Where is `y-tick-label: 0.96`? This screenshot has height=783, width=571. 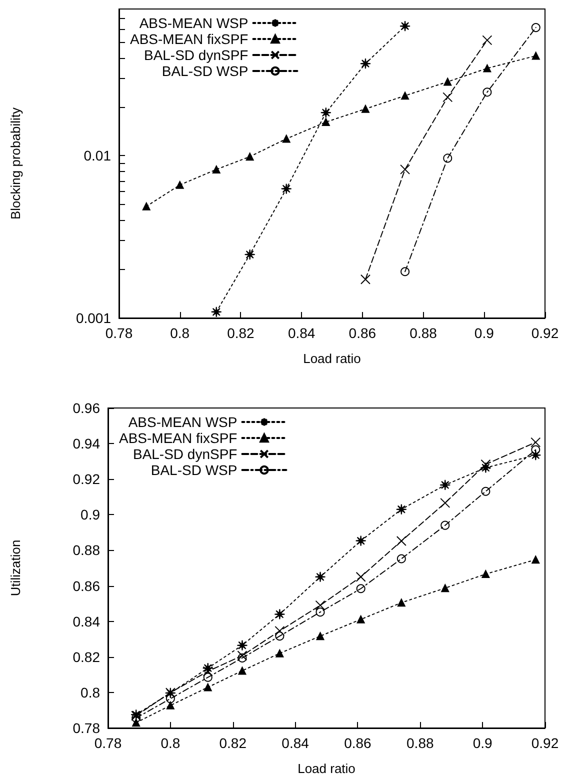
y-tick-label: 0.96 is located at coordinates (86, 408).